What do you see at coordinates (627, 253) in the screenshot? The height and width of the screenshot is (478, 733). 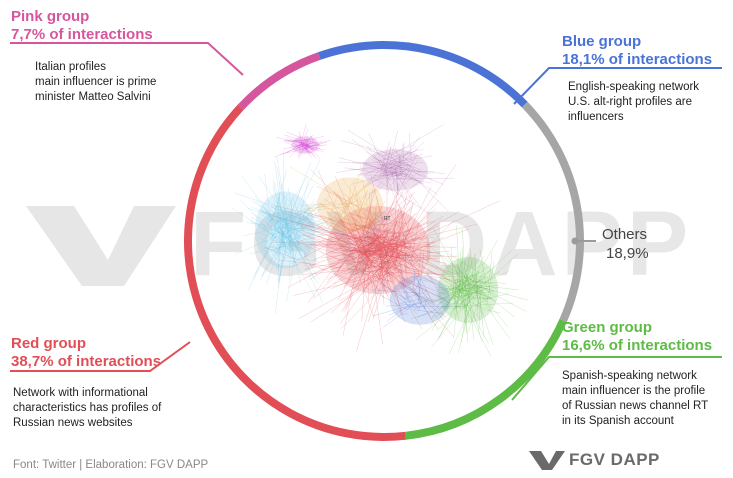 I see `others-share: 18,9%` at bounding box center [627, 253].